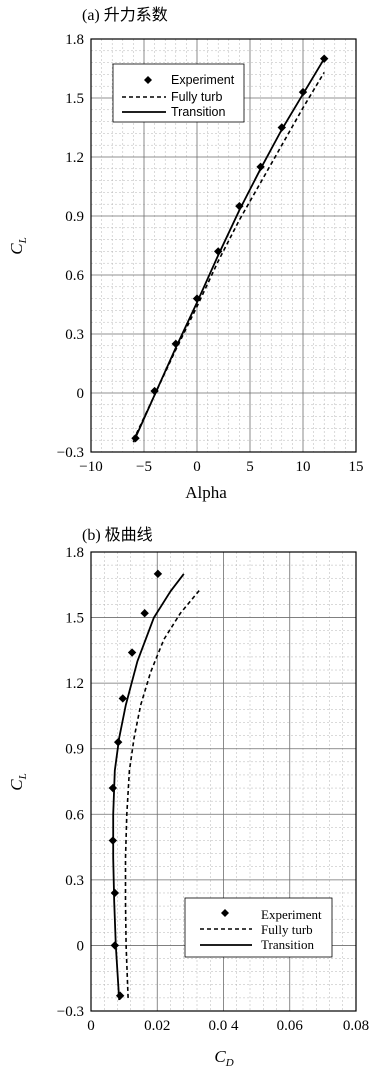 The height and width of the screenshot is (1073, 377). I want to click on x-tick-label: 0.0 4, so click(224, 1026).